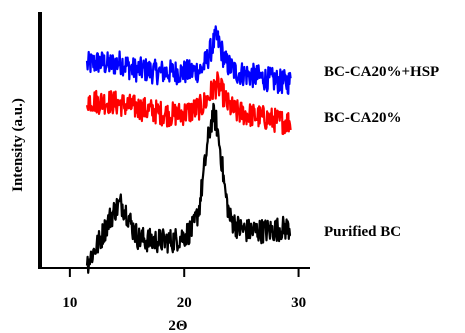  What do you see at coordinates (381, 152) in the screenshot?
I see `series-labels: BC-CA20%+HSP BC-CA20% Purified BC` at bounding box center [381, 152].